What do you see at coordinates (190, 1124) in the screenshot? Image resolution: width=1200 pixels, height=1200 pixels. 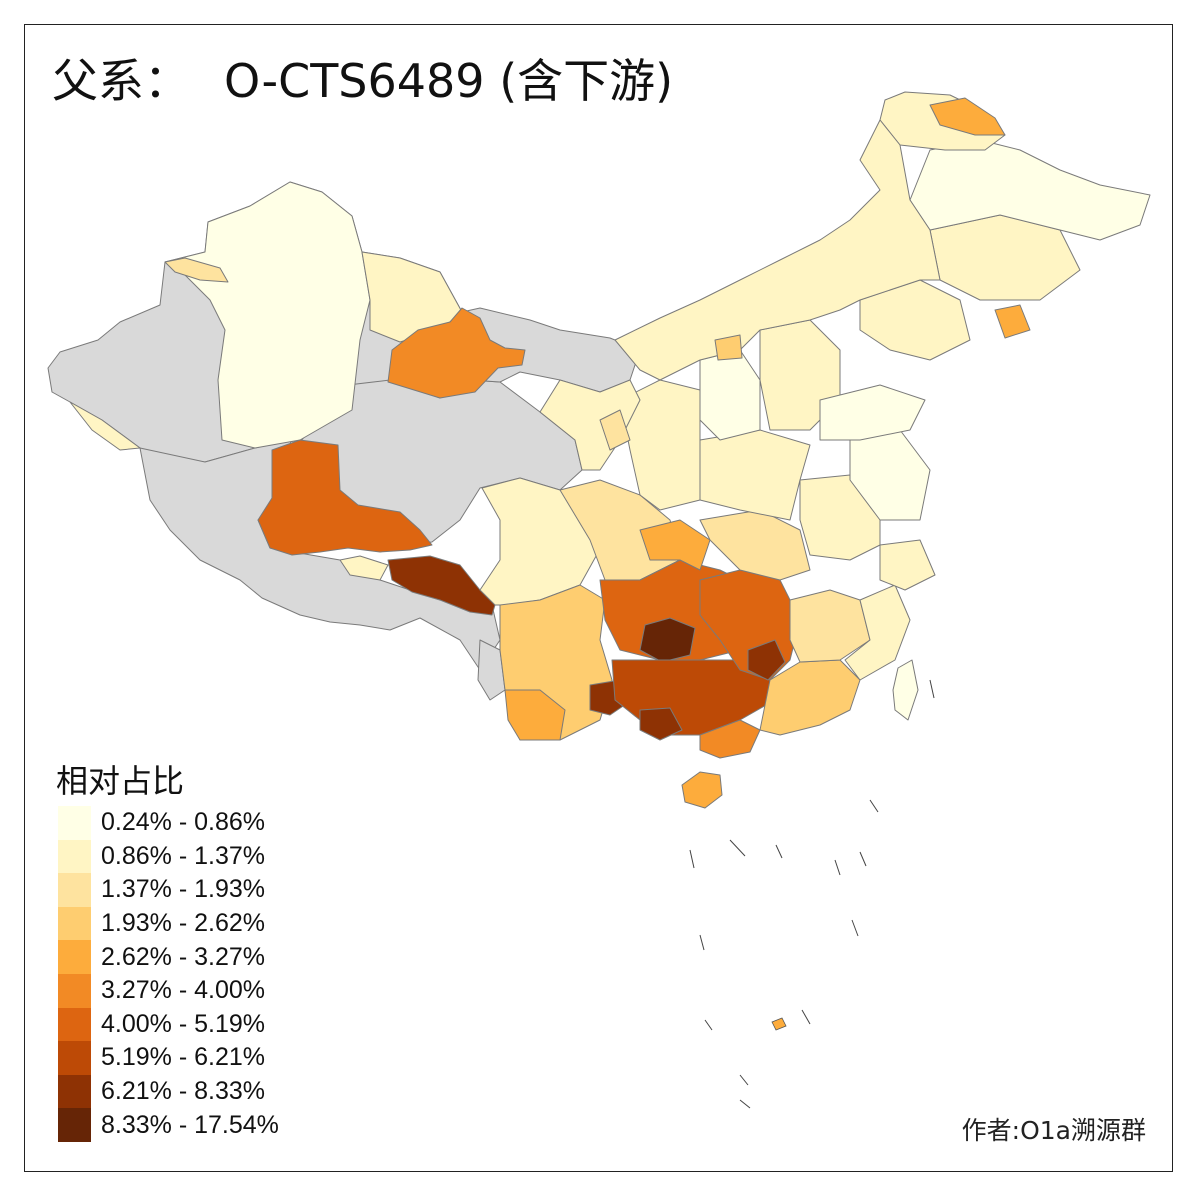 I see `legend-label: 8.33% - 17.54%` at bounding box center [190, 1124].